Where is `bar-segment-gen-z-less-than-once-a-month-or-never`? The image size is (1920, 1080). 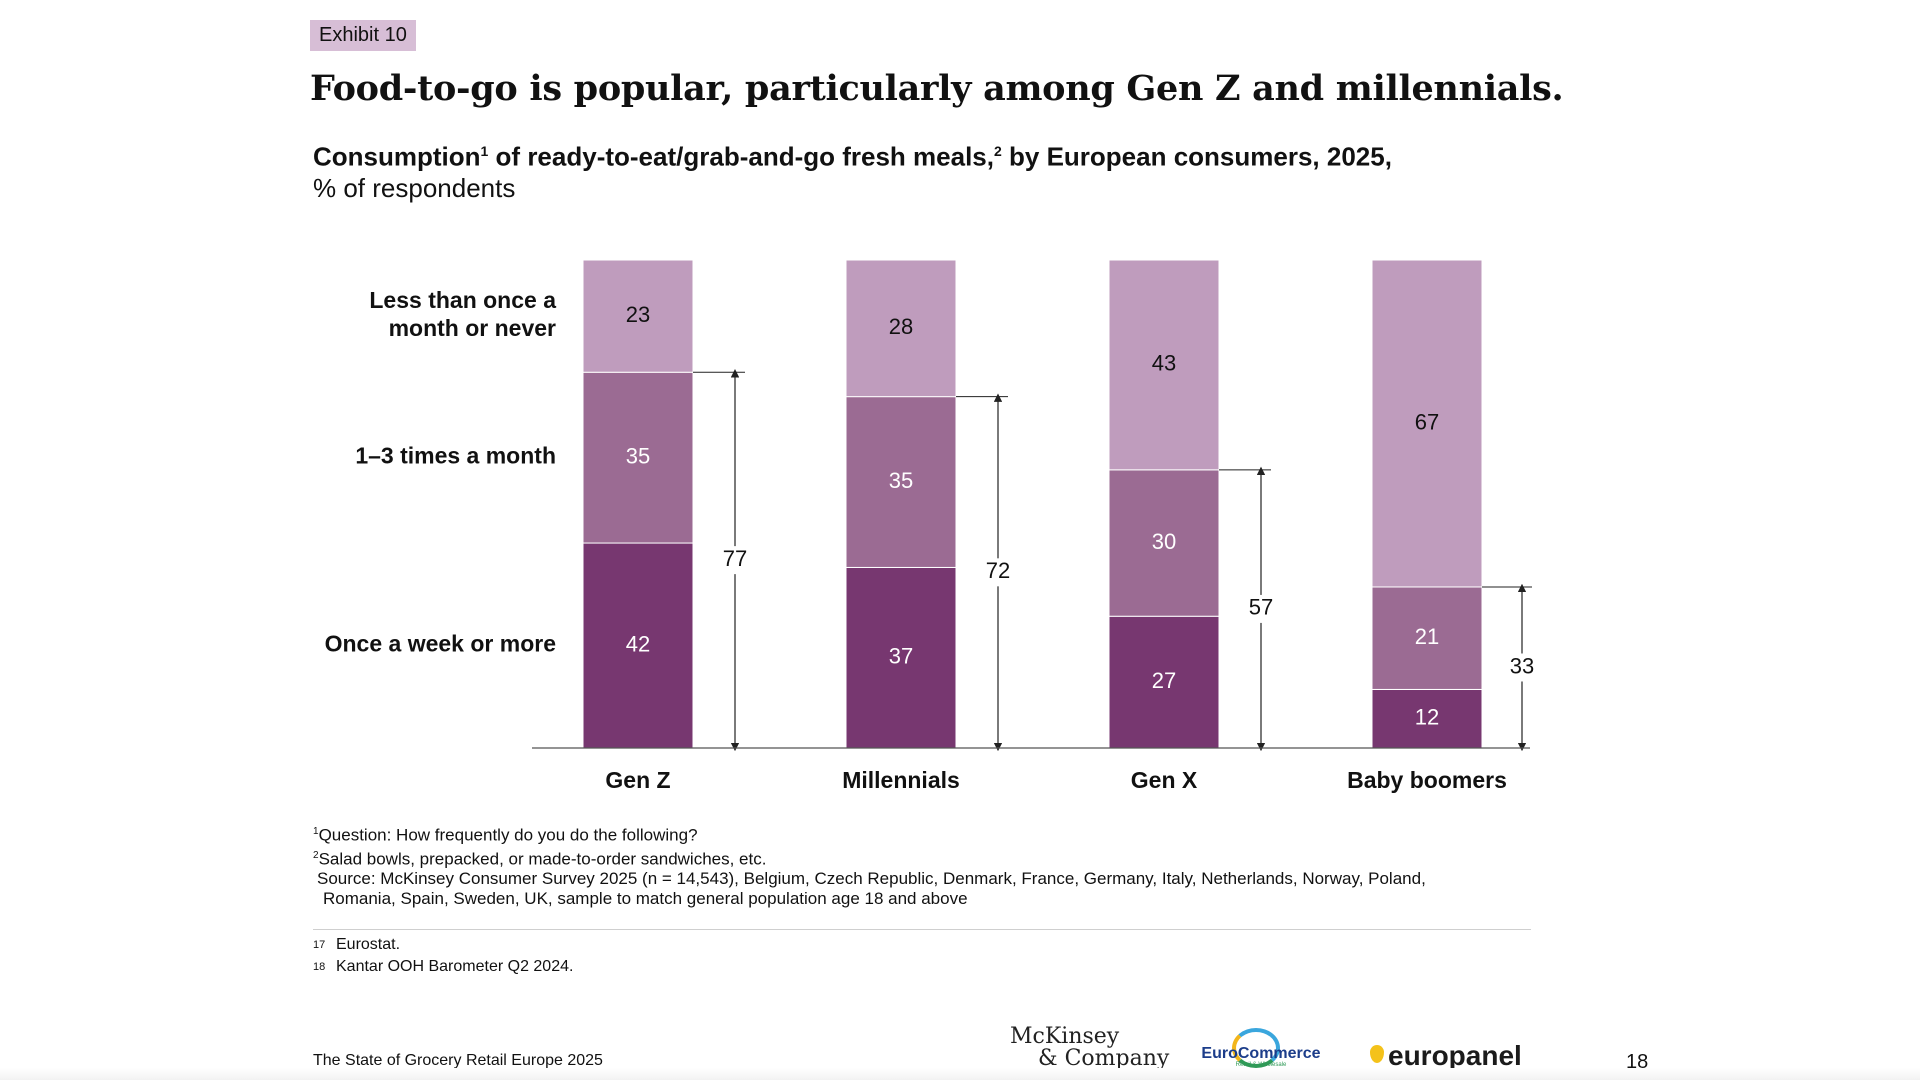
bar-segment-gen-z-less-than-once-a-month-or-never is located at coordinates (638, 316).